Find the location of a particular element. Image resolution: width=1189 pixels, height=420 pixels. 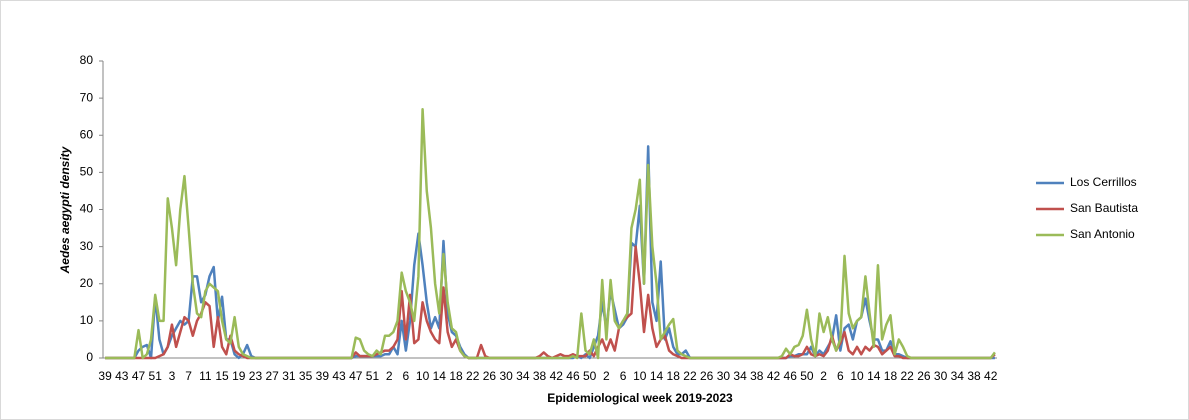

y-tick-label: 40 is located at coordinates (87, 209).